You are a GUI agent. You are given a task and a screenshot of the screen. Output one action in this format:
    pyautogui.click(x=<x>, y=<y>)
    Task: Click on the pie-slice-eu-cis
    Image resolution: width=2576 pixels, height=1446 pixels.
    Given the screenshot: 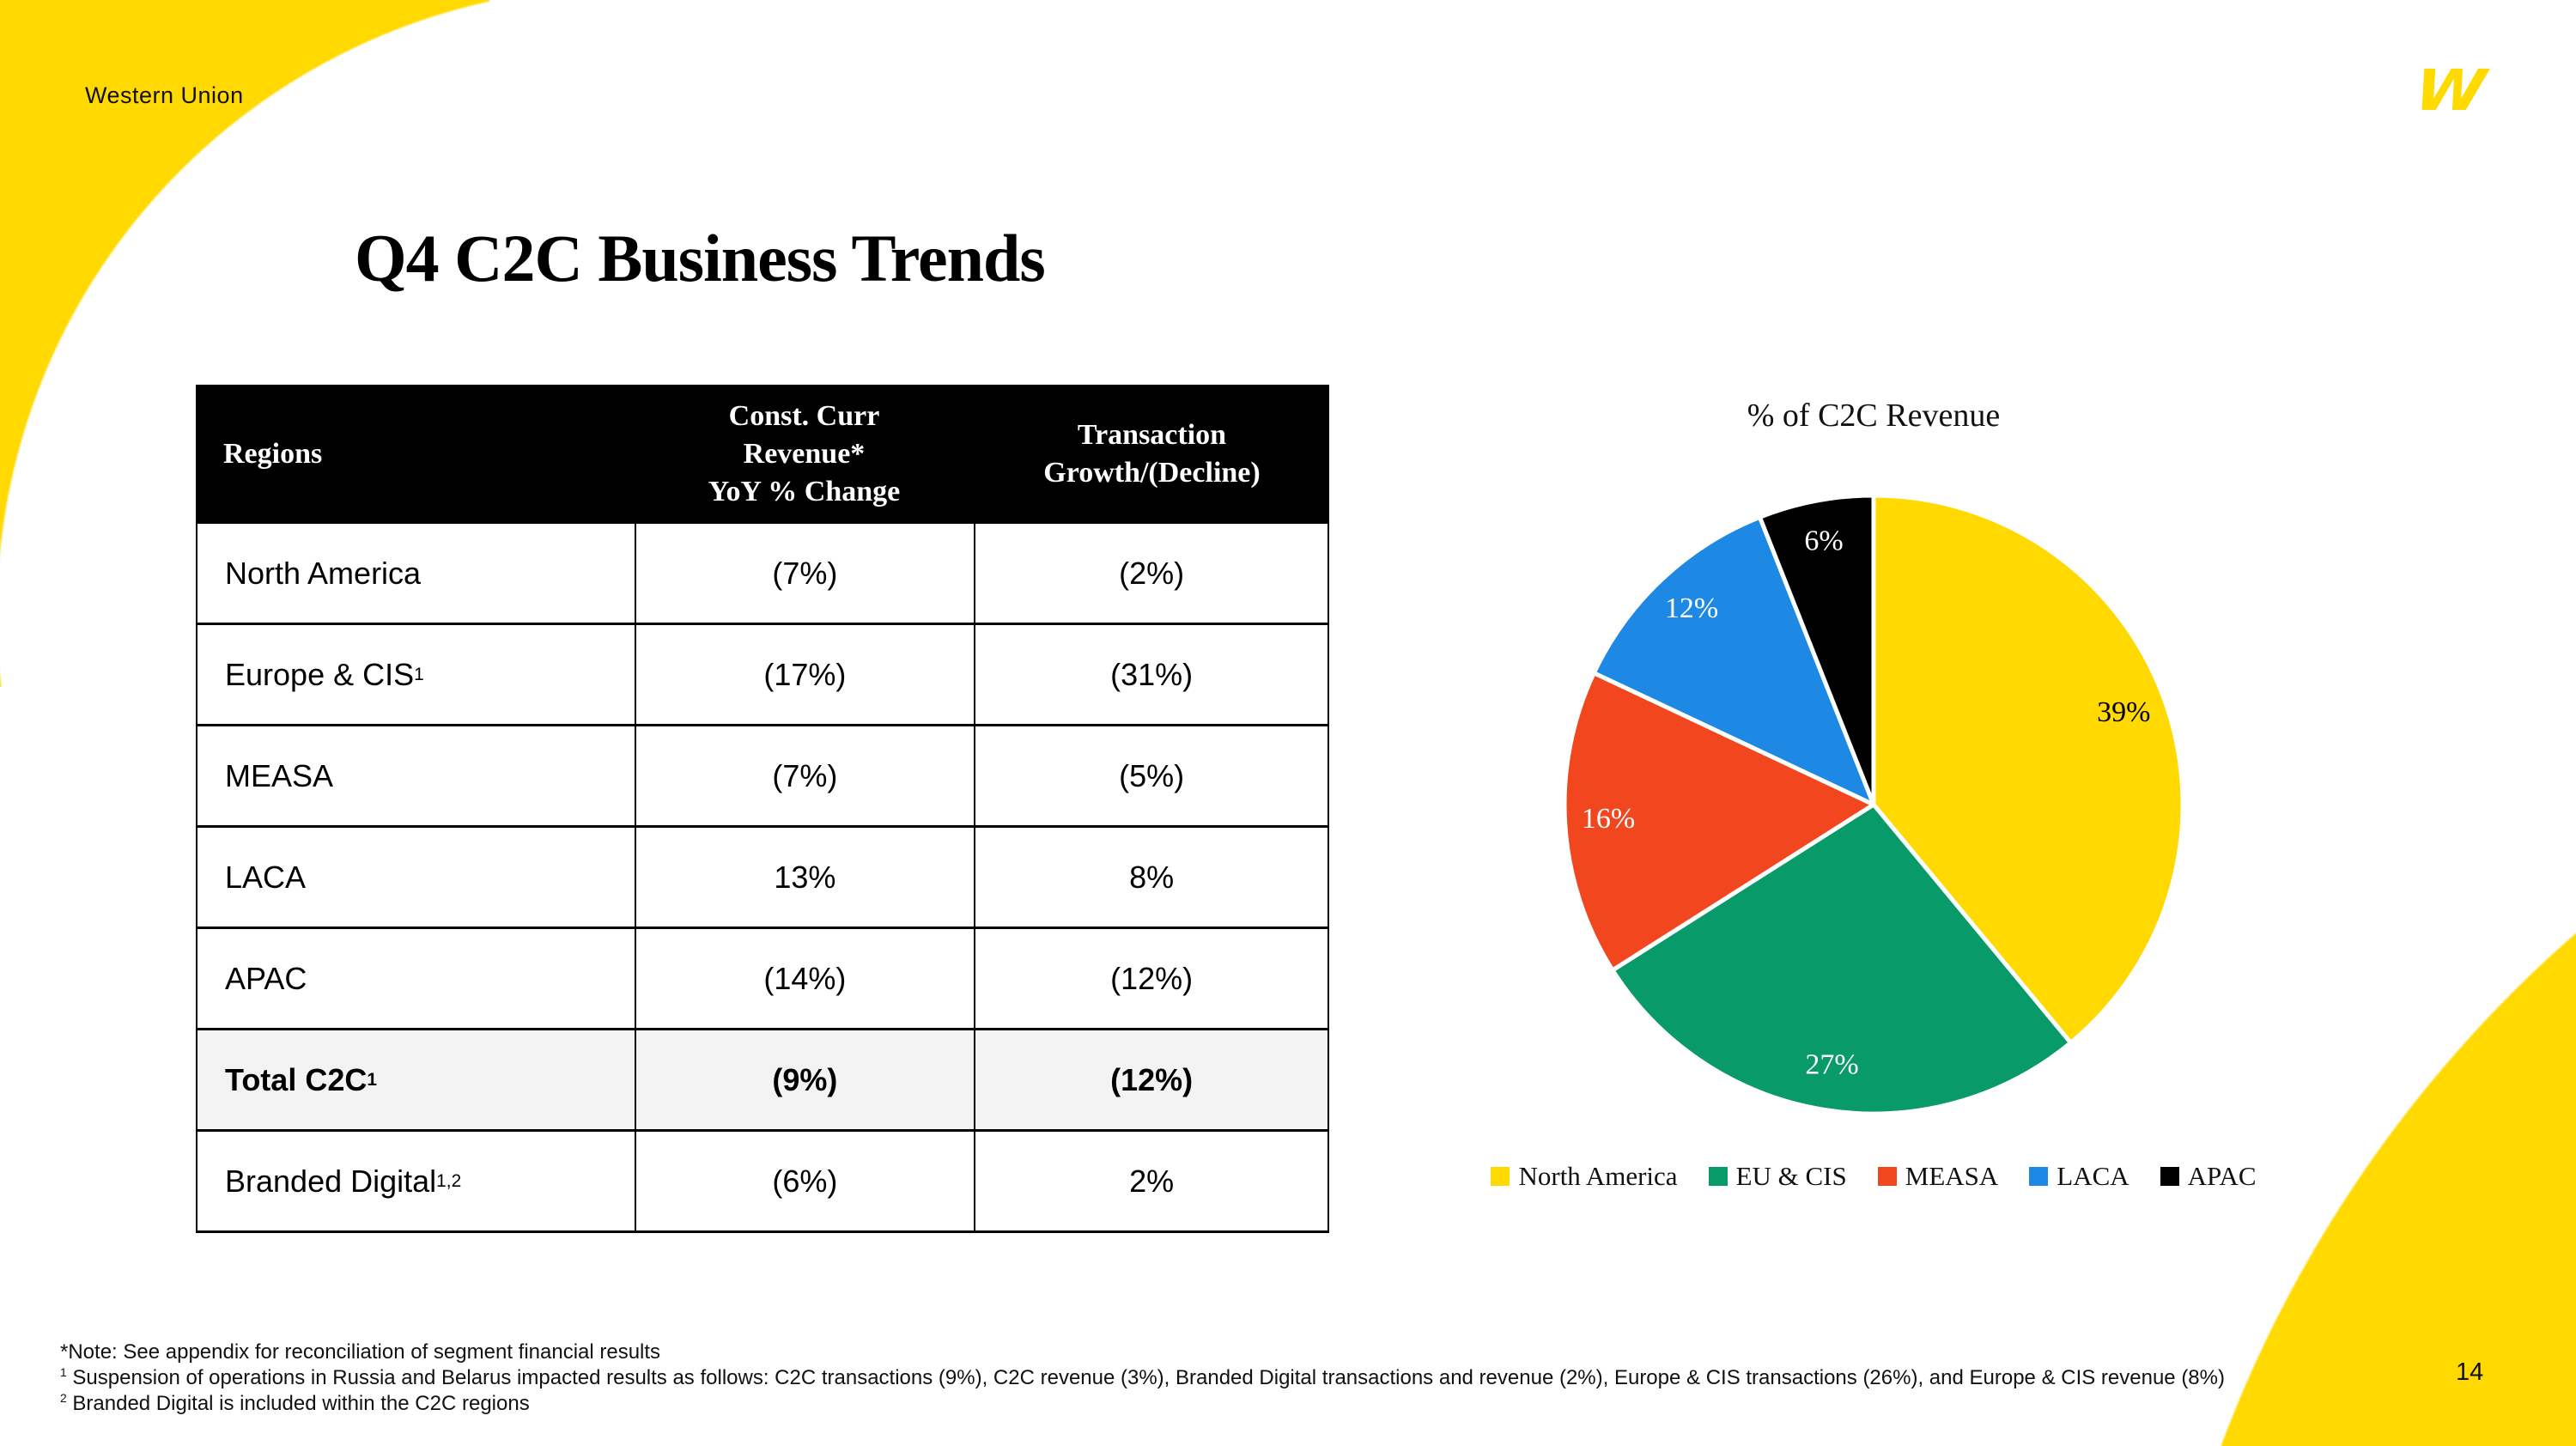 What is the action you would take?
    pyautogui.click(x=1842, y=959)
    